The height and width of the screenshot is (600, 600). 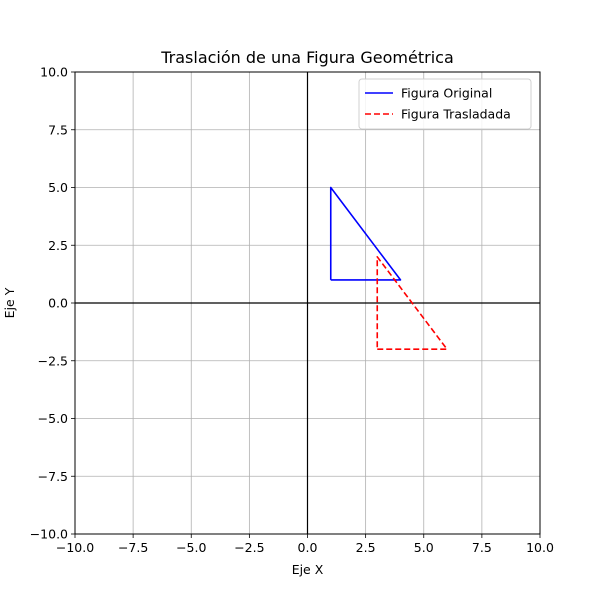 What do you see at coordinates (58, 187) in the screenshot?
I see `y-tick-label: 5.0` at bounding box center [58, 187].